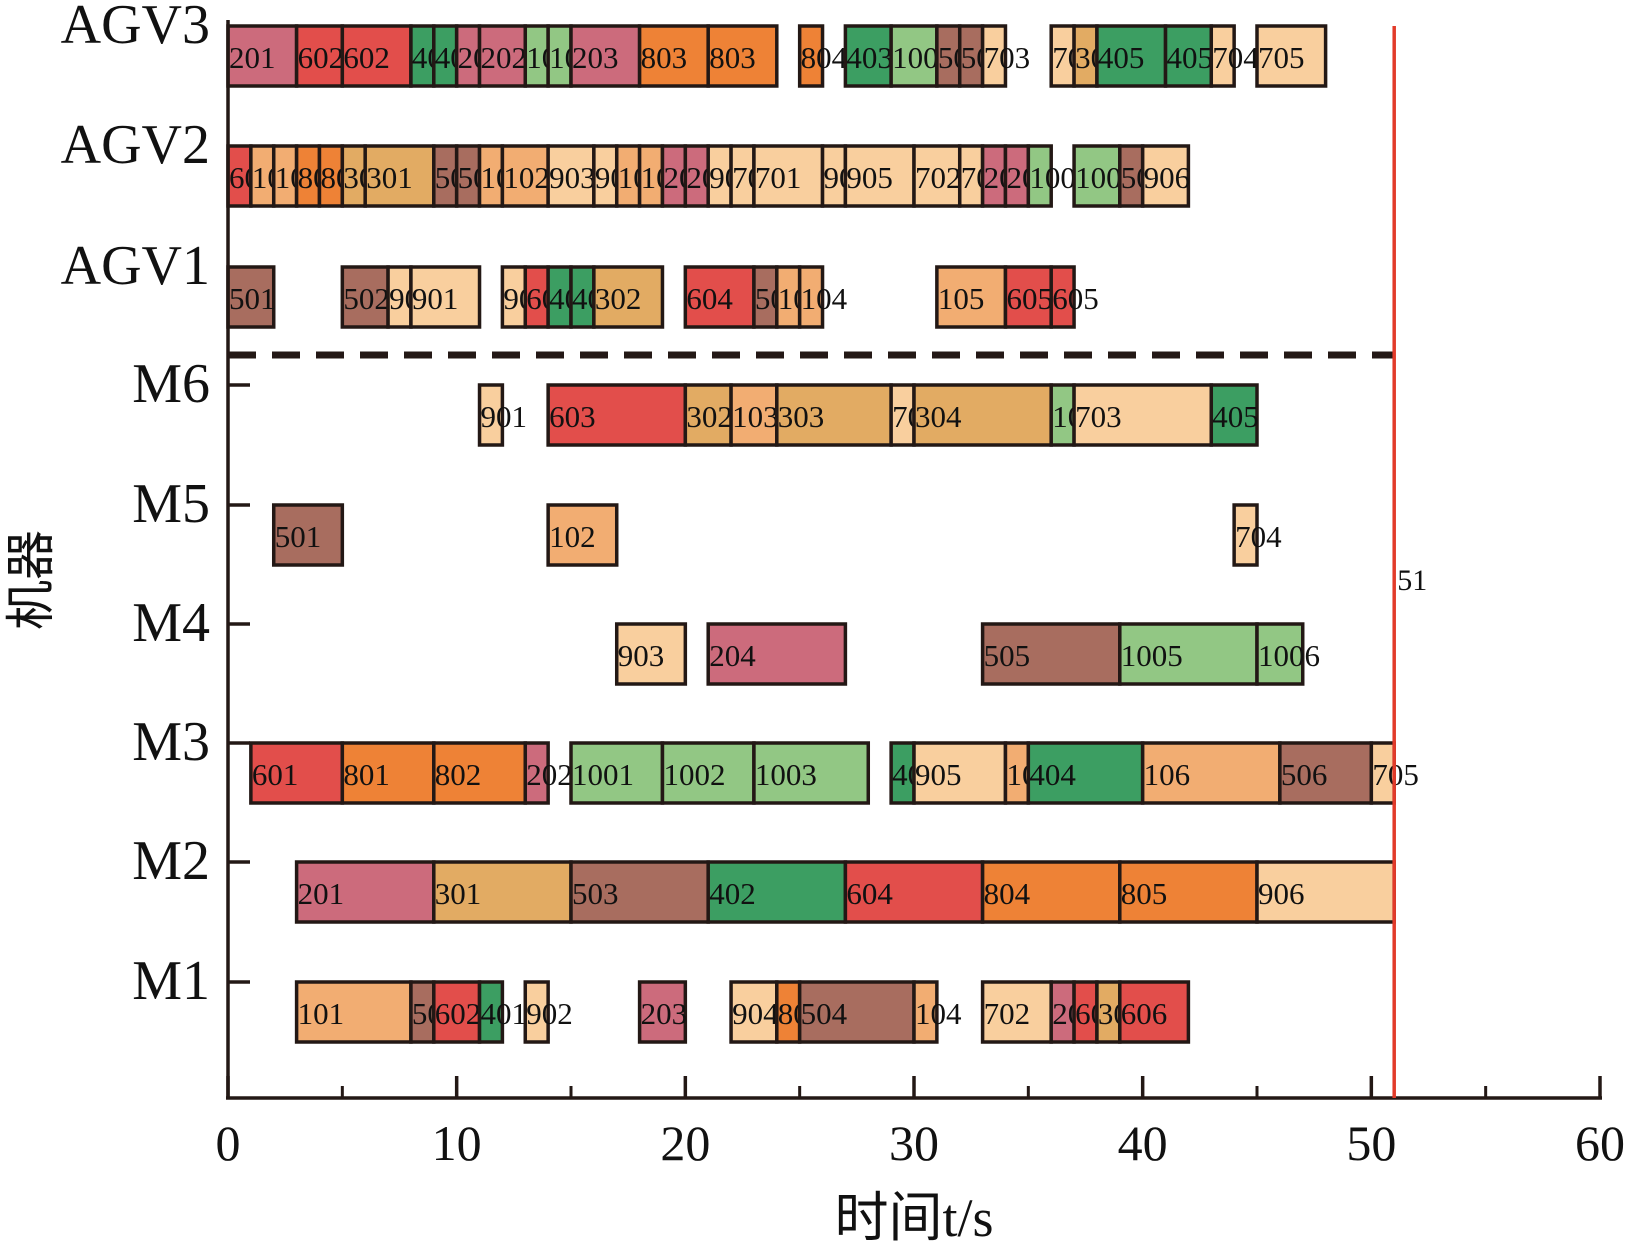  What do you see at coordinates (603, 774) in the screenshot?
I see `task-label: 1001` at bounding box center [603, 774].